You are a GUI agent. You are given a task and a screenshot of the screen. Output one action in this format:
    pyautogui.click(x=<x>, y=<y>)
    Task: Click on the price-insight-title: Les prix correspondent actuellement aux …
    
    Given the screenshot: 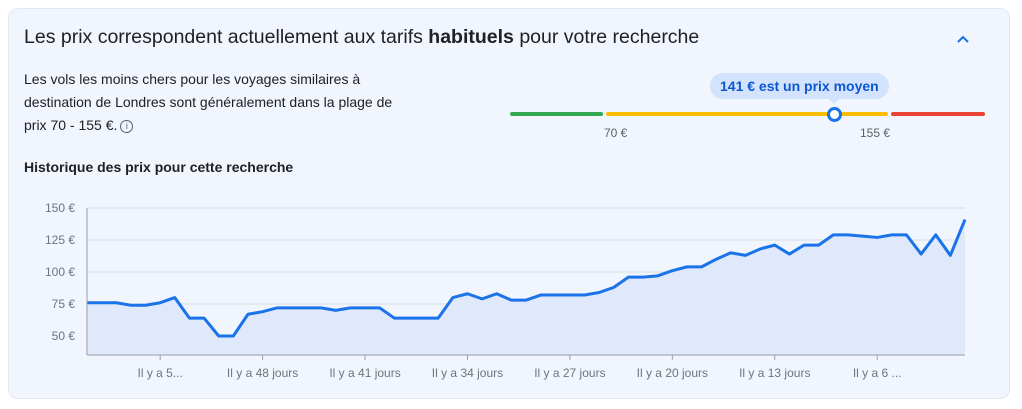 What is the action you would take?
    pyautogui.click(x=361, y=37)
    